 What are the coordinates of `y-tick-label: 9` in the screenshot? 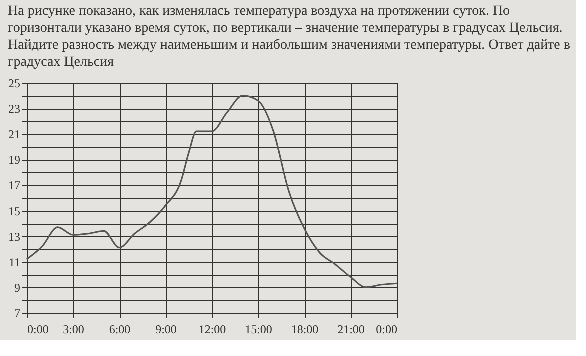 It's located at (17, 287).